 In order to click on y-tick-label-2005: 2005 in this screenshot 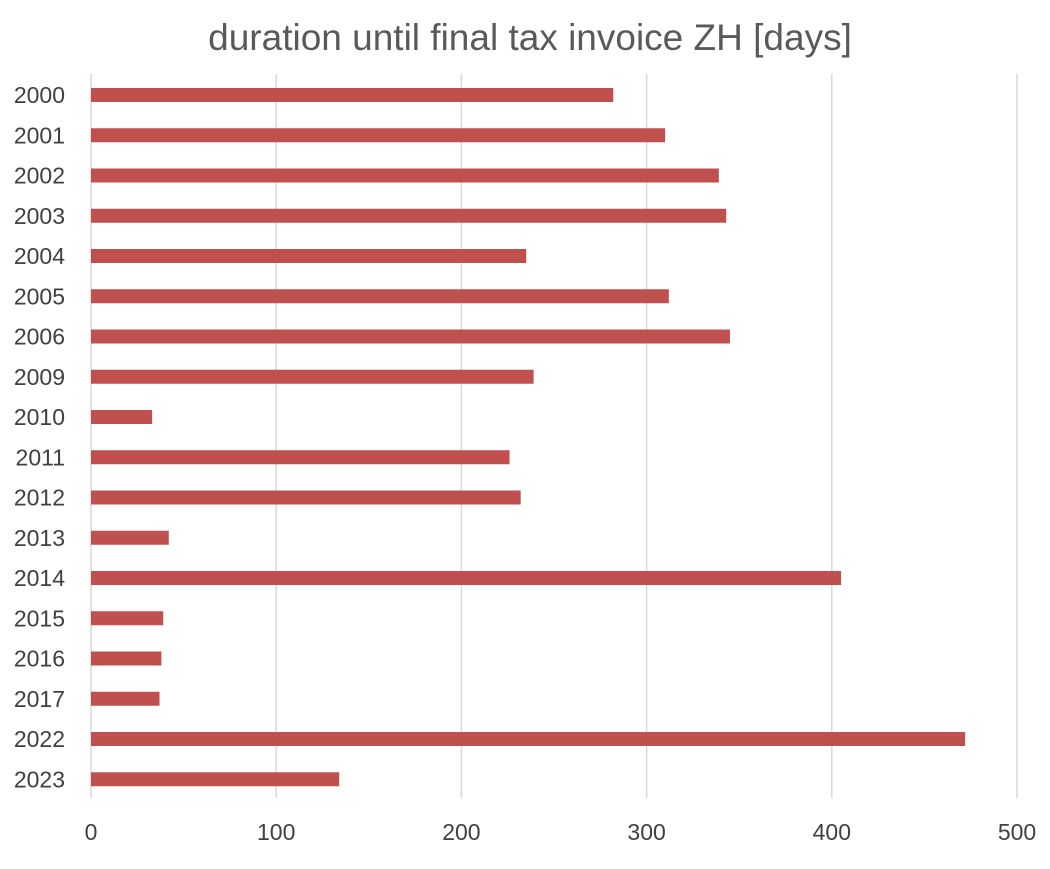, I will do `click(39, 296)`.